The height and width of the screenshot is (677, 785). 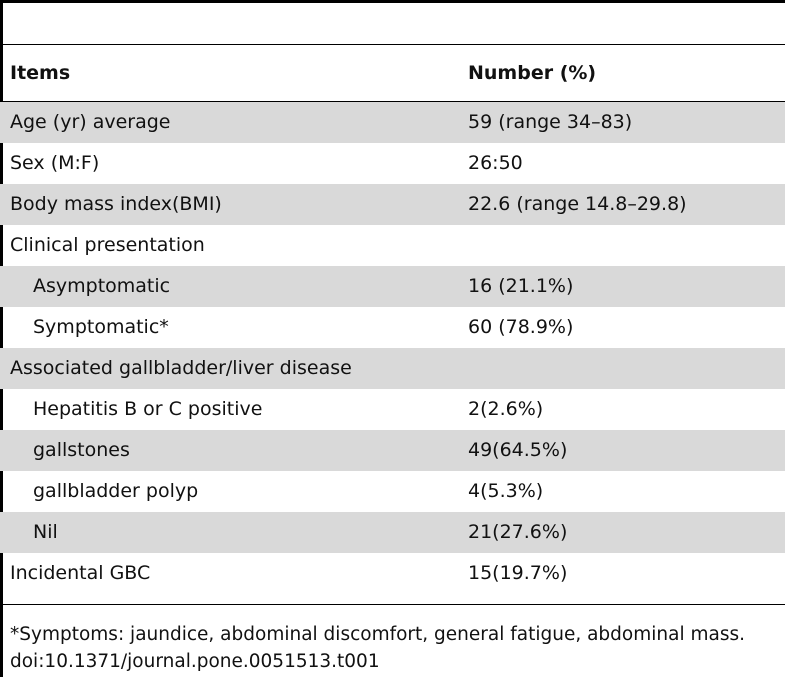 What do you see at coordinates (40, 73) in the screenshot?
I see `header-items: Items` at bounding box center [40, 73].